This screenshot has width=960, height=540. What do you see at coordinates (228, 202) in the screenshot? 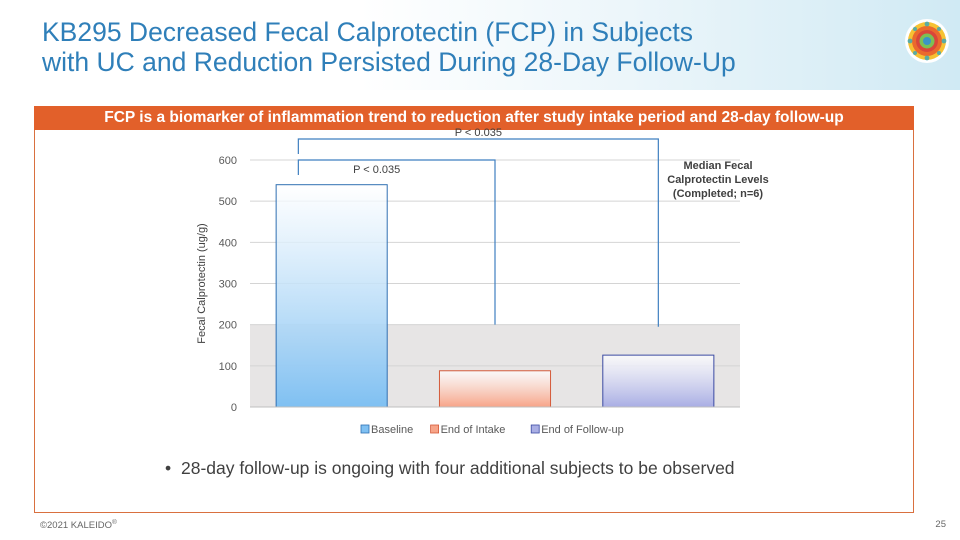
I see `y-tick-label: 500` at bounding box center [228, 202].